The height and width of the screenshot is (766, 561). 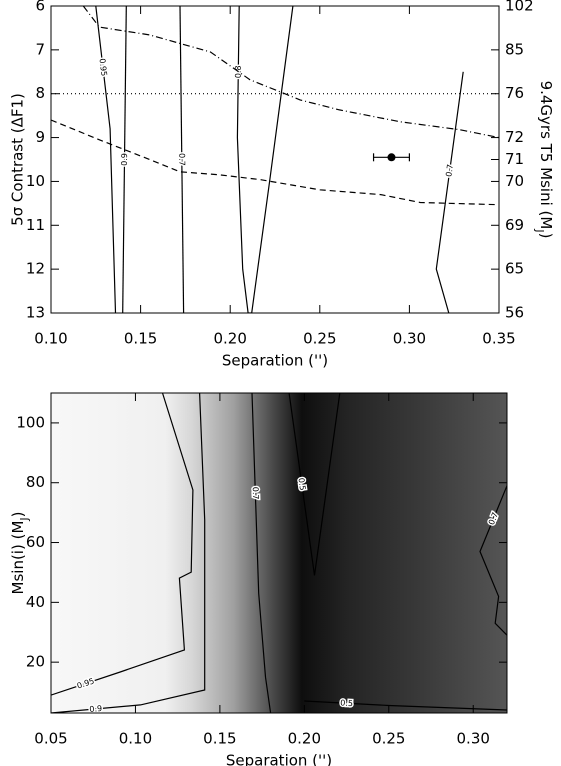 I want to click on y-tick-label: 80, so click(x=35, y=482).